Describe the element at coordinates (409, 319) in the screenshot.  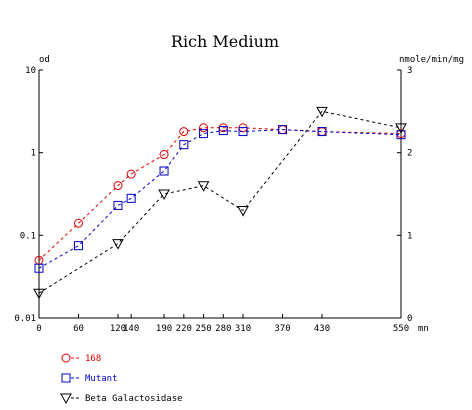
I see `y-right-tick-label: 0` at that location.